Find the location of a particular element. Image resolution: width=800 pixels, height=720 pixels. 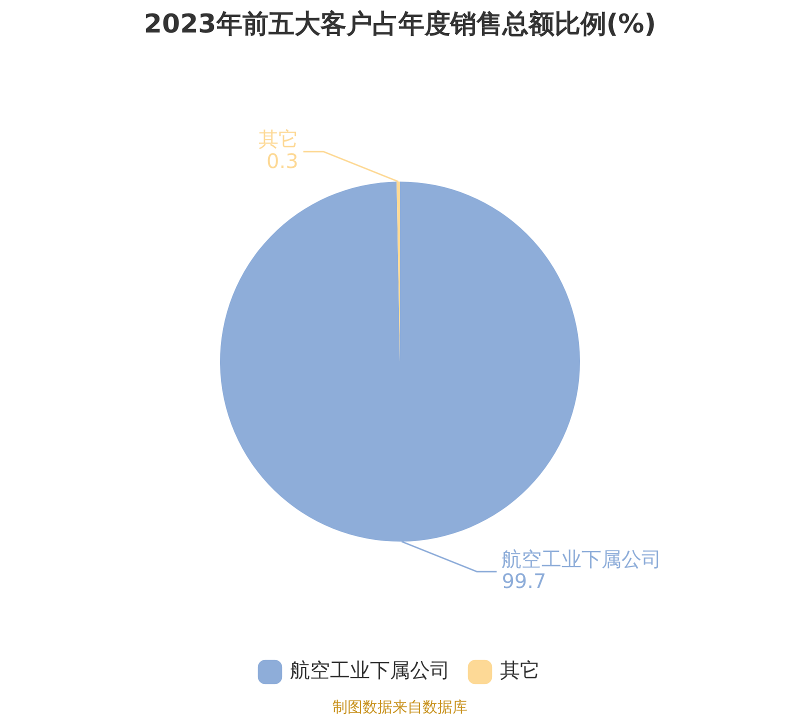

chart-title: 2023年前五大客户占年度销售总额比例(%) is located at coordinates (400, 24).